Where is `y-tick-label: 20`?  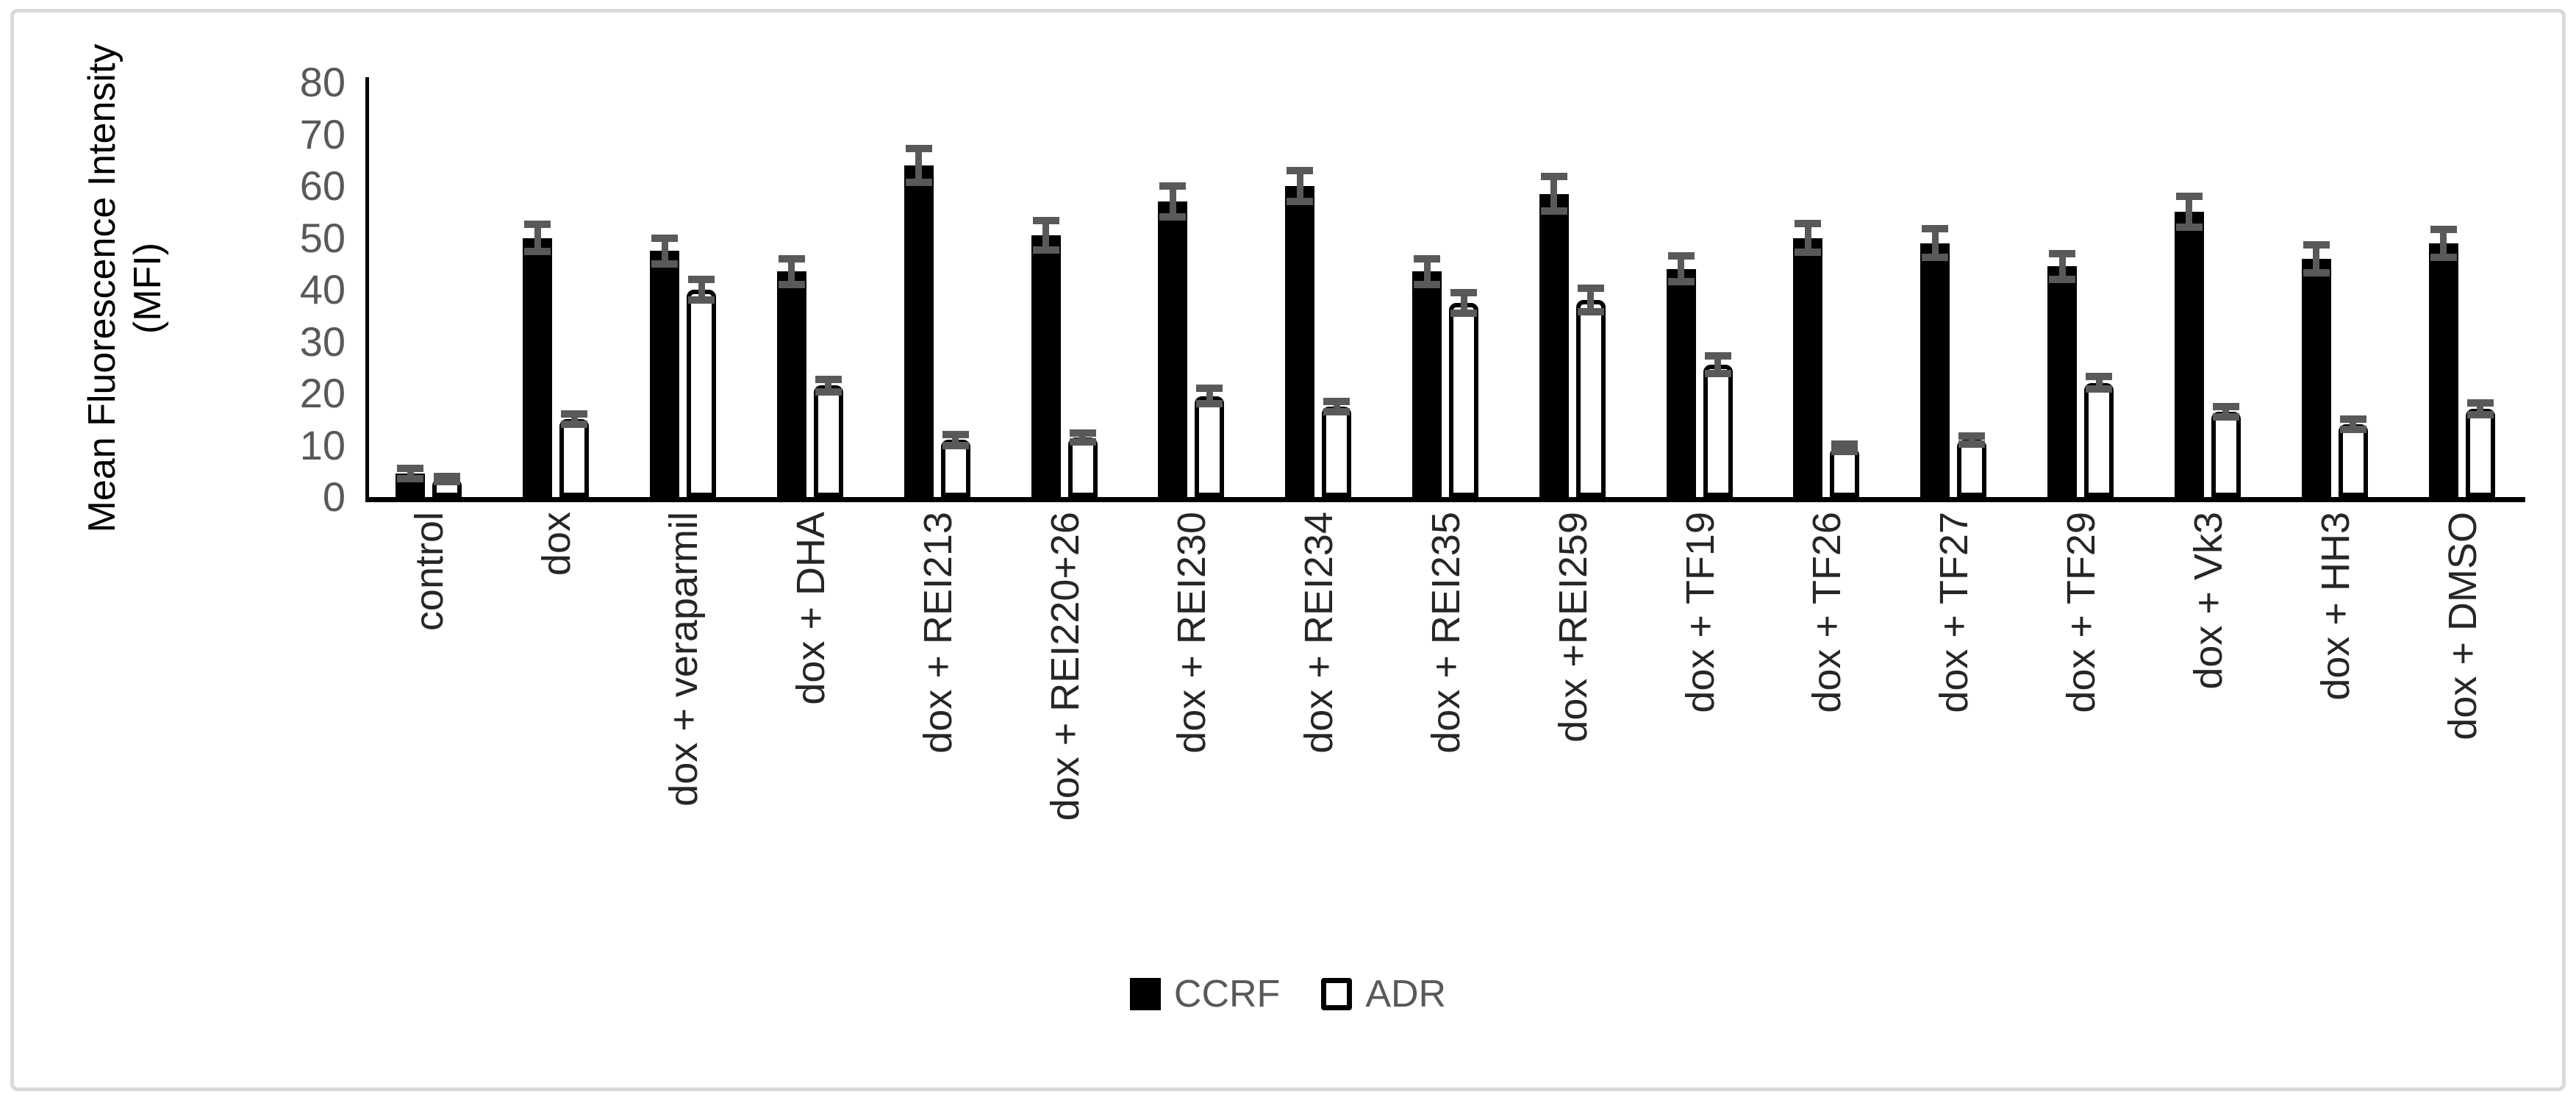 y-tick-label: 20 is located at coordinates (322, 393).